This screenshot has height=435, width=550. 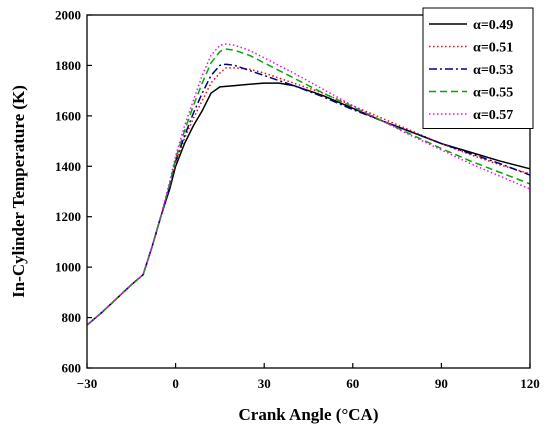 What do you see at coordinates (352, 383) in the screenshot?
I see `x-tick-label: 60` at bounding box center [352, 383].